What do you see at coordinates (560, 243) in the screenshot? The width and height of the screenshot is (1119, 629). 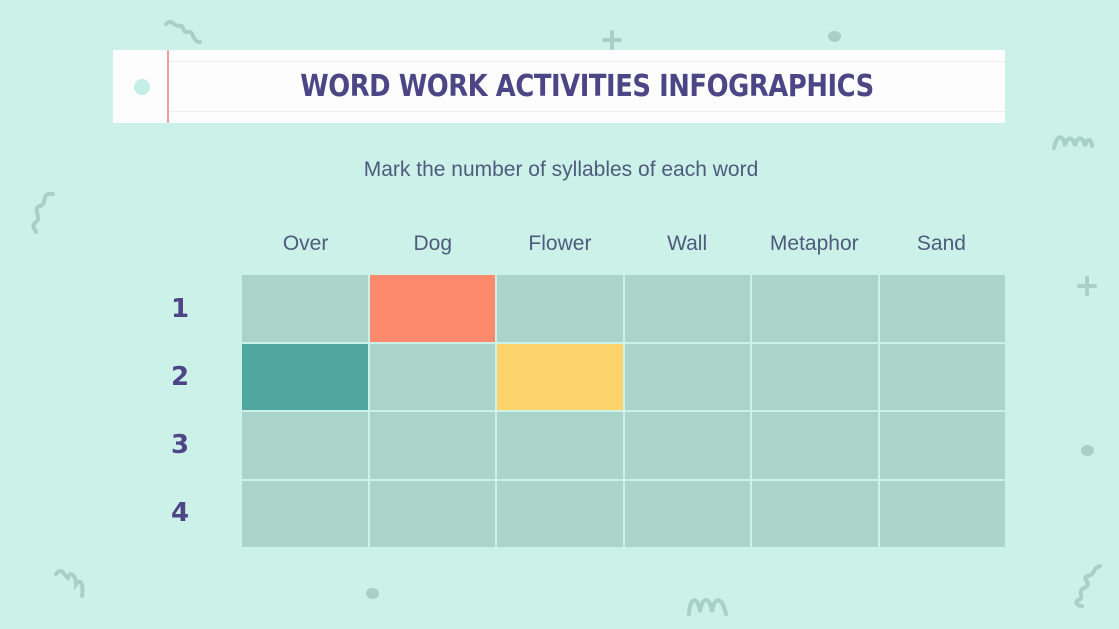 I see `column-header: Flower` at bounding box center [560, 243].